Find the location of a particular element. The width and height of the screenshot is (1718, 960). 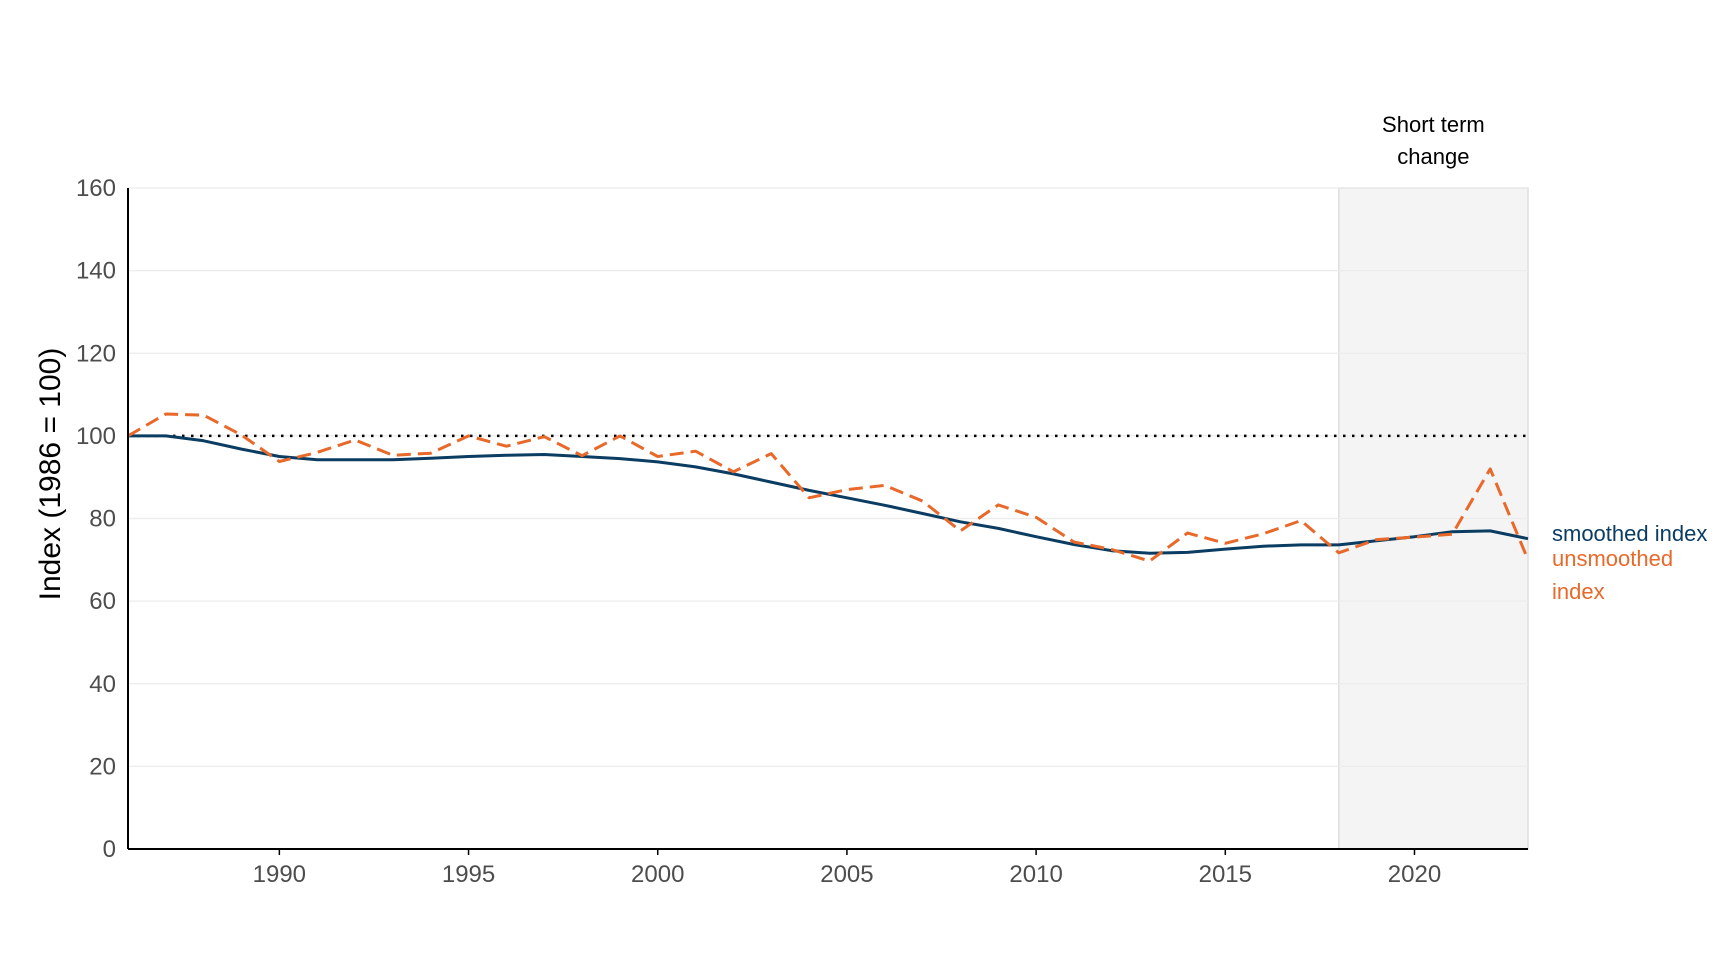

series-label-smoothed: smoothed index is located at coordinates (1629, 533).